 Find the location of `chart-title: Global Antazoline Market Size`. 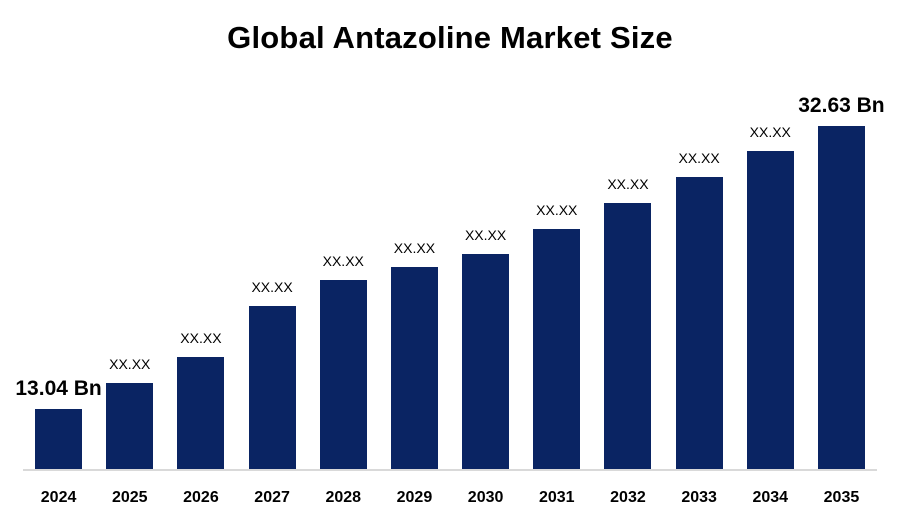

chart-title: Global Antazoline Market Size is located at coordinates (450, 37).